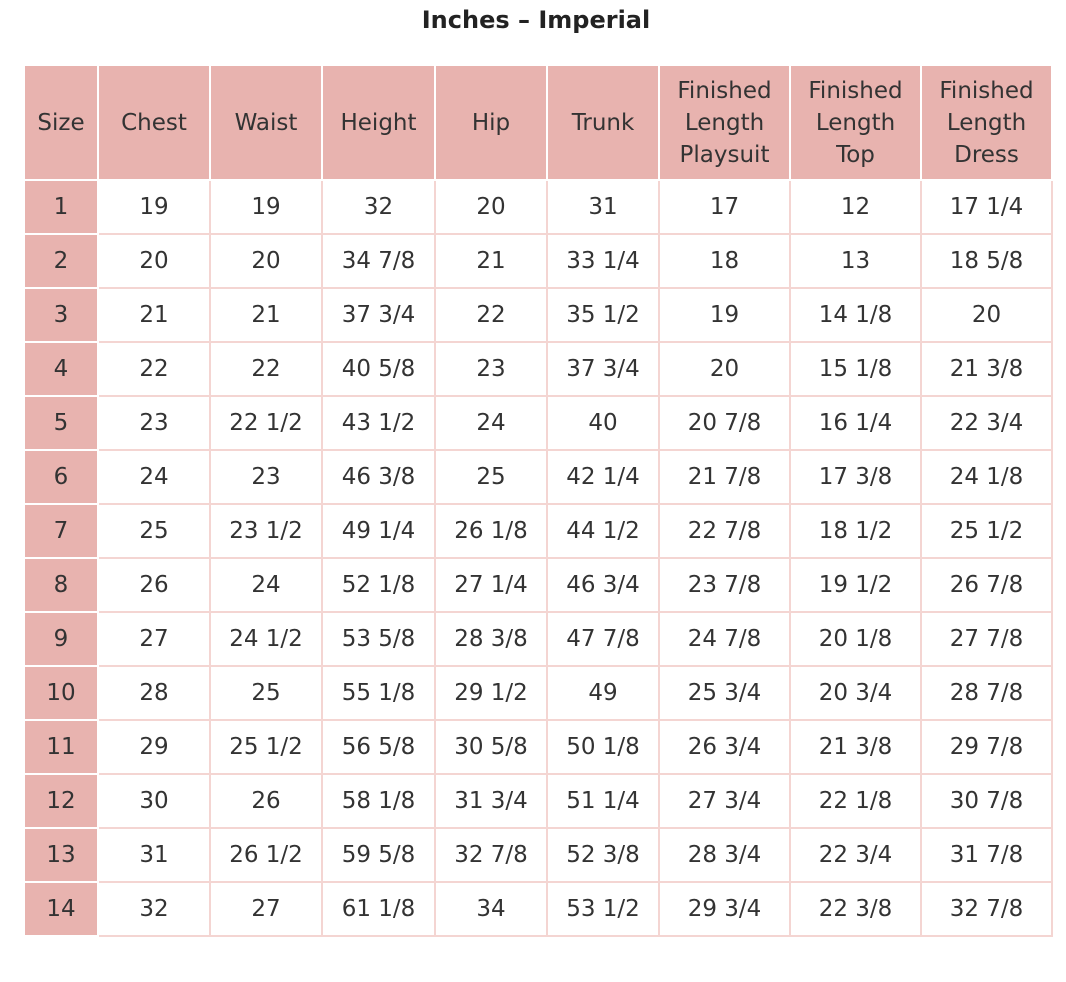 The width and height of the screenshot is (1066, 982). I want to click on table-cell: 50 1/8, so click(603, 747).